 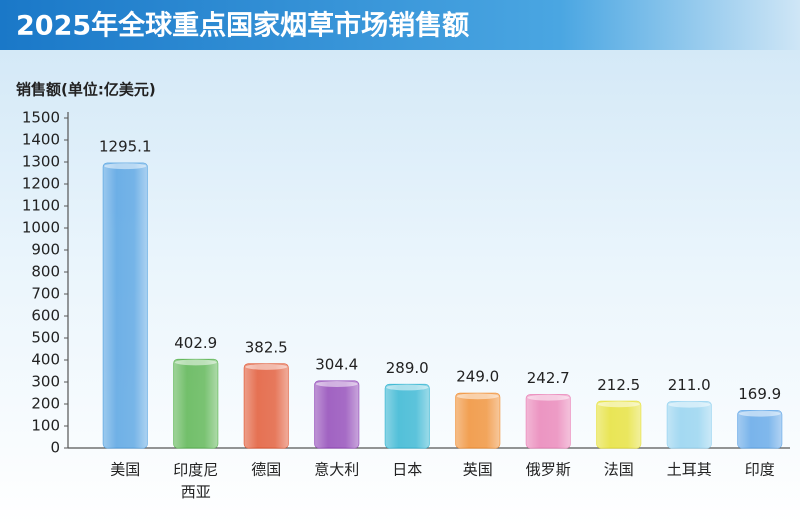 What do you see at coordinates (41, 206) in the screenshot?
I see `y-tick-label: 1100` at bounding box center [41, 206].